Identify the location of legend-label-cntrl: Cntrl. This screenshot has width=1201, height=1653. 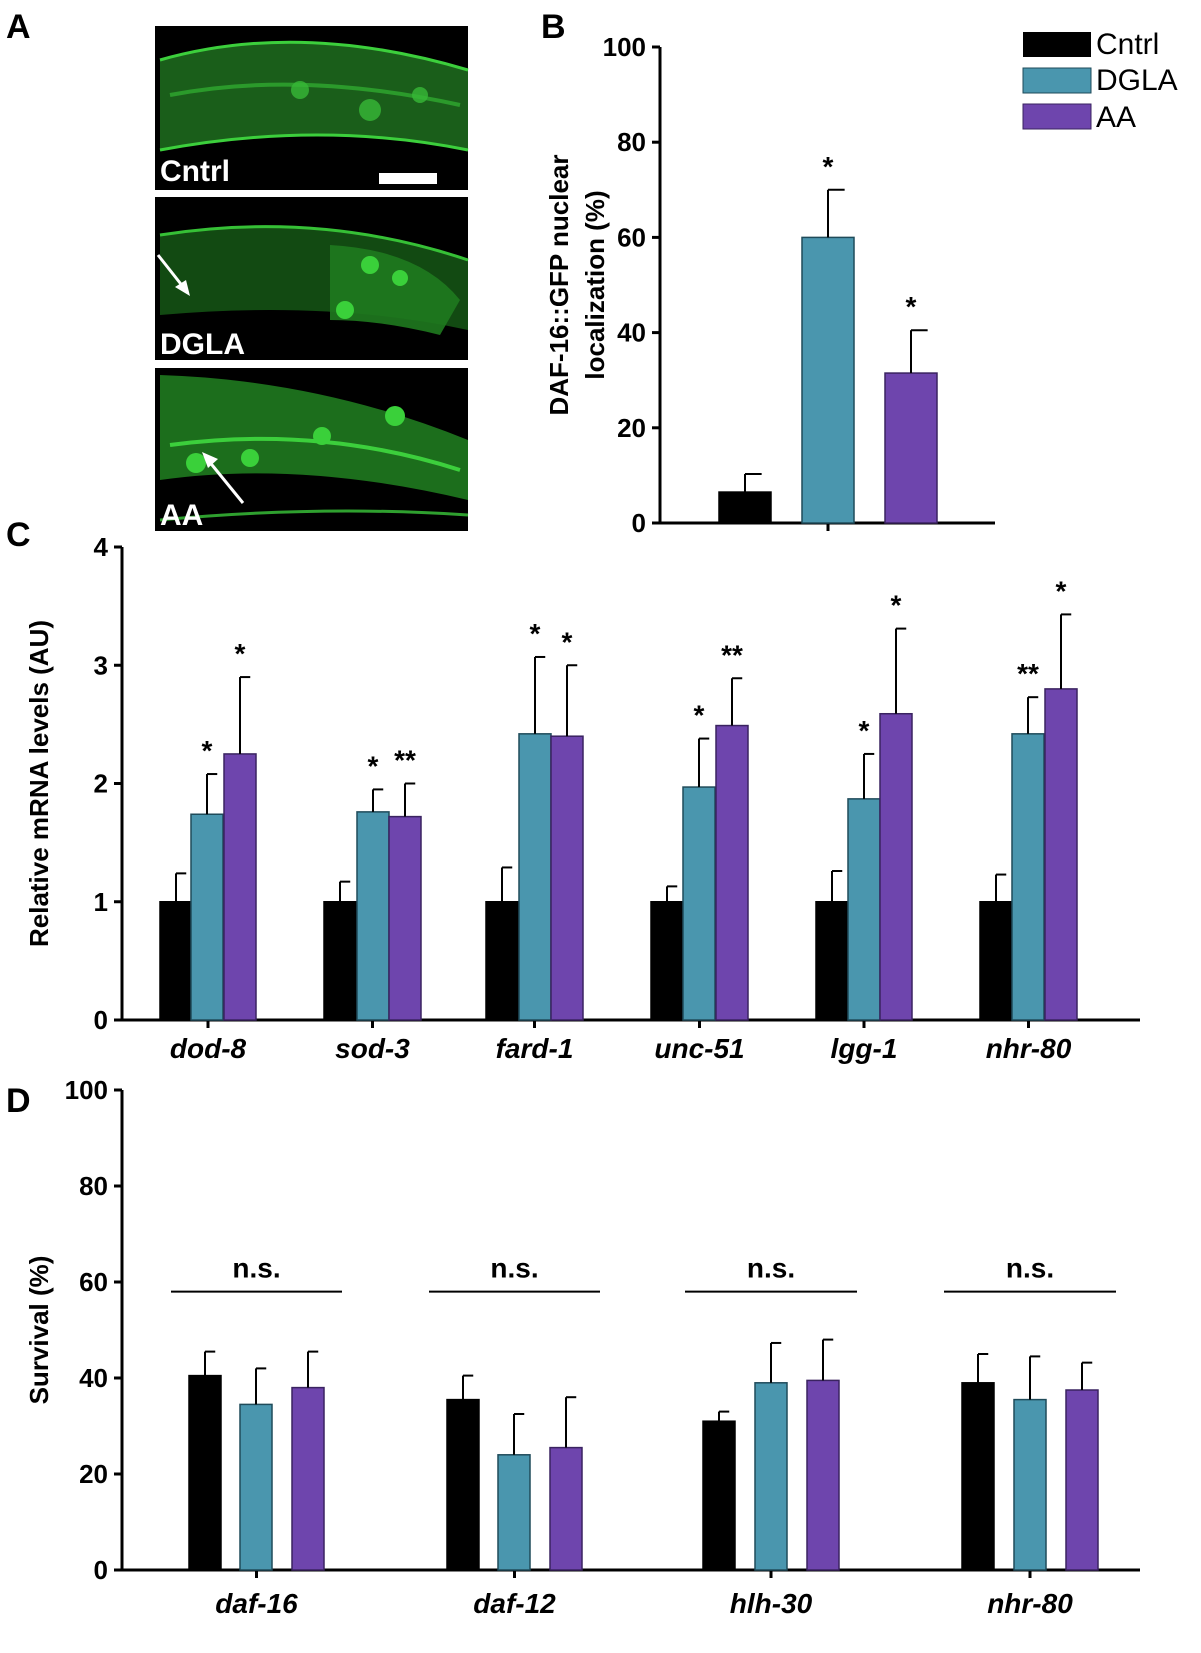
(1127, 44).